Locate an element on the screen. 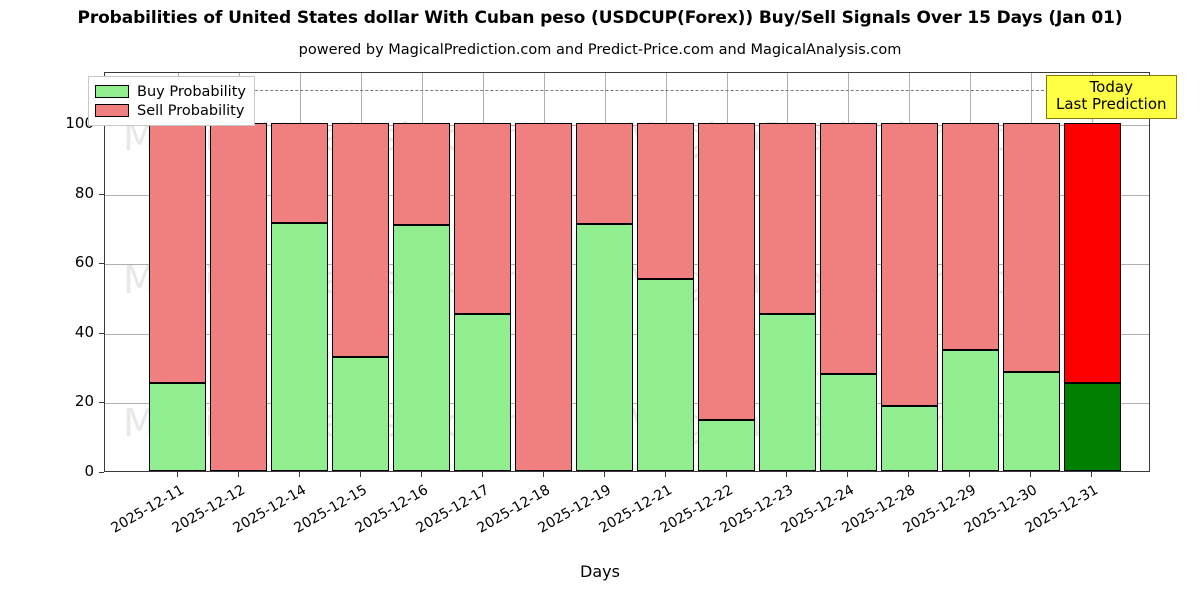 This screenshot has width=1200, height=600. y-axis-tick-label: 80 is located at coordinates (84, 192).